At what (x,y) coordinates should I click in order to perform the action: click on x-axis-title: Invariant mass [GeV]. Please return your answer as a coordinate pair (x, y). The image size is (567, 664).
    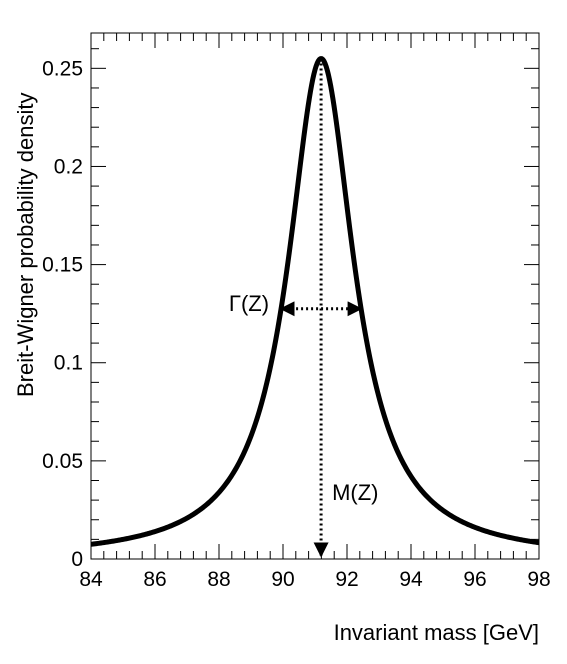
    Looking at the image, I should click on (436, 632).